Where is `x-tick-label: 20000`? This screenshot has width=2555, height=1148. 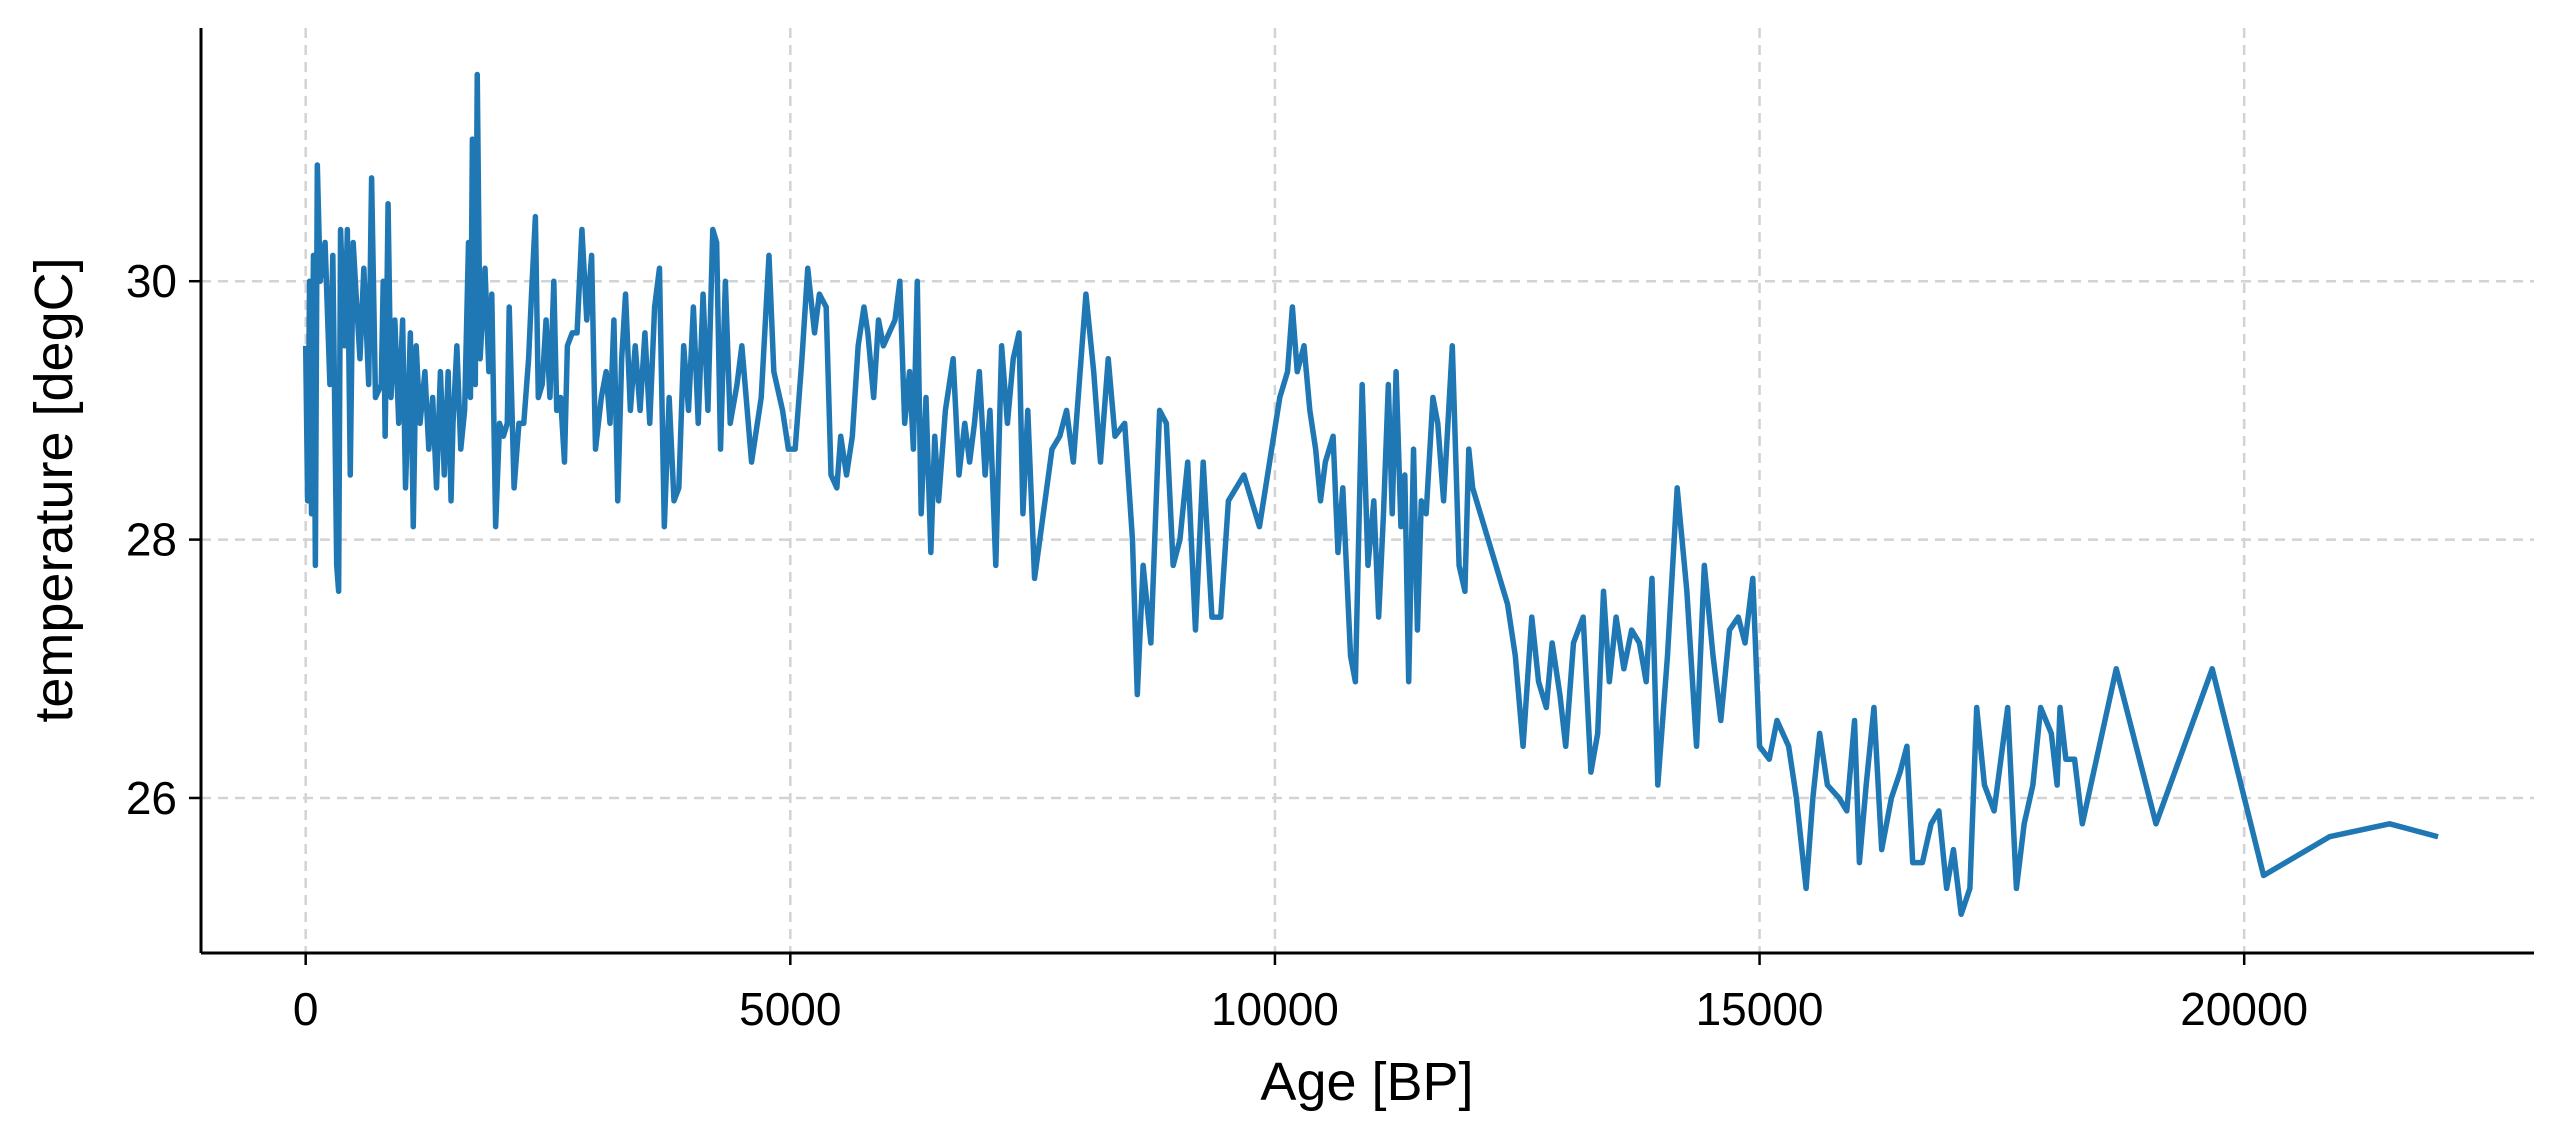
x-tick-label: 20000 is located at coordinates (2244, 1009).